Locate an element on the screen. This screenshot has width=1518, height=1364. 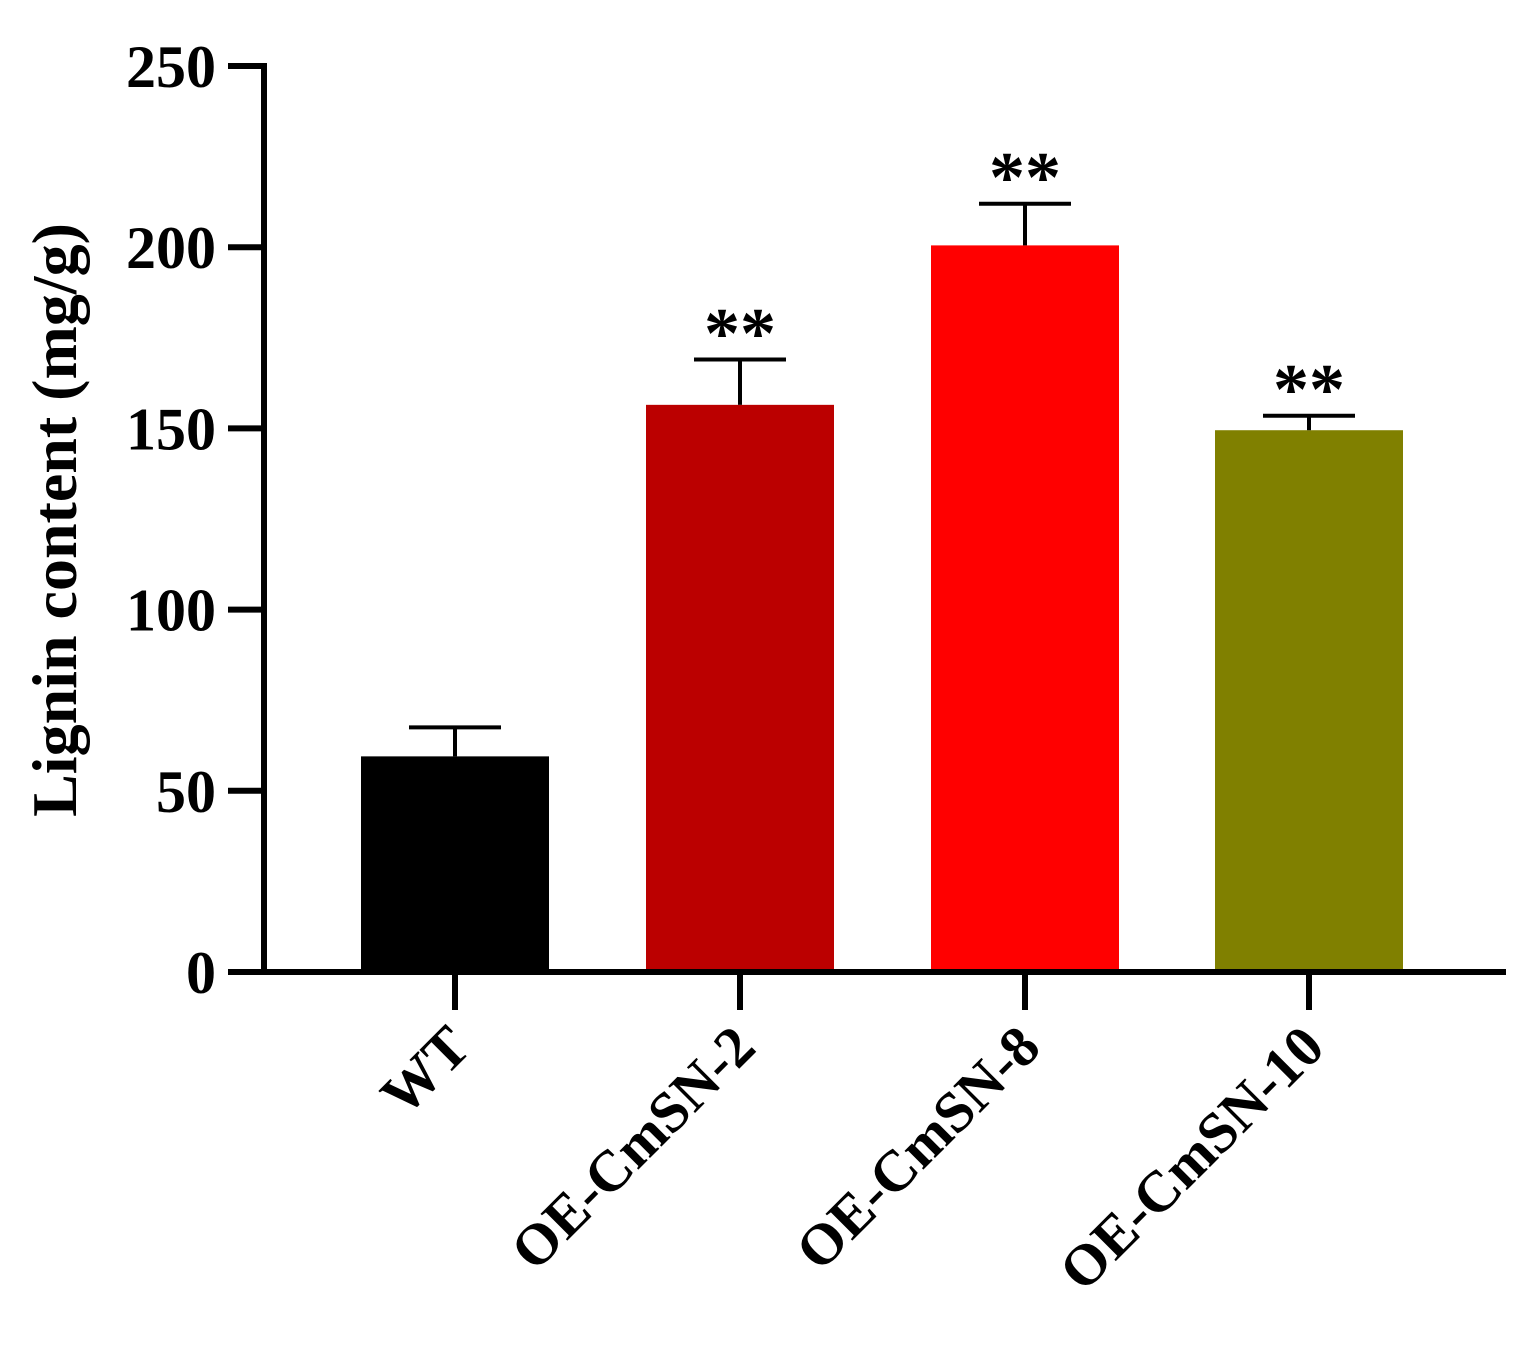
x-tick-label-oe-cmsn-8: OE-CmSN-8 is located at coordinates (917, 1147).